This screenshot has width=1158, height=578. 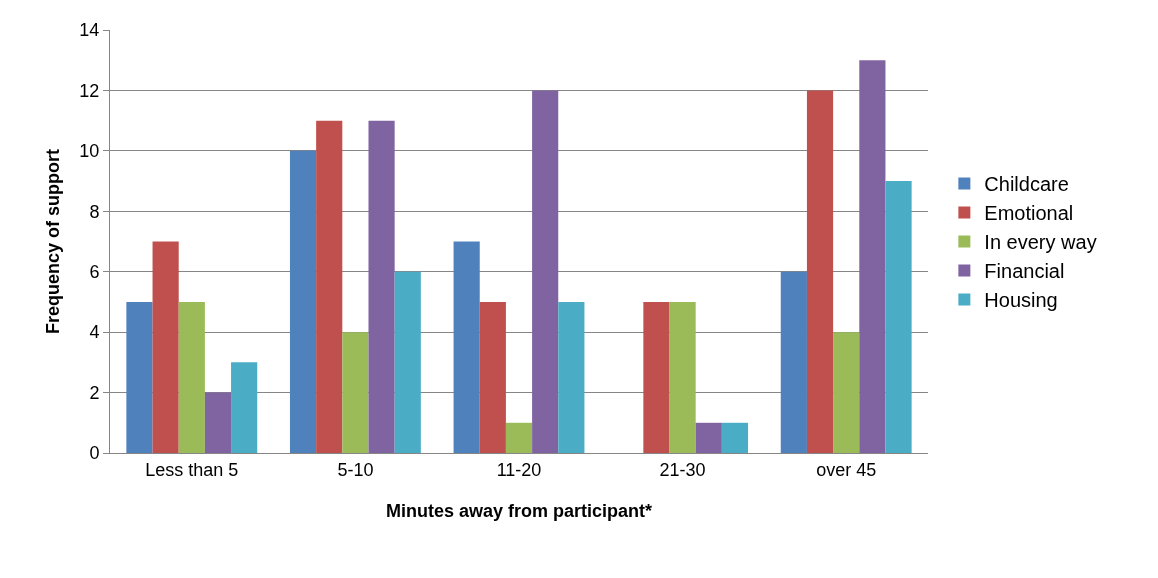 What do you see at coordinates (1021, 300) in the screenshot?
I see `legend-label: Housing` at bounding box center [1021, 300].